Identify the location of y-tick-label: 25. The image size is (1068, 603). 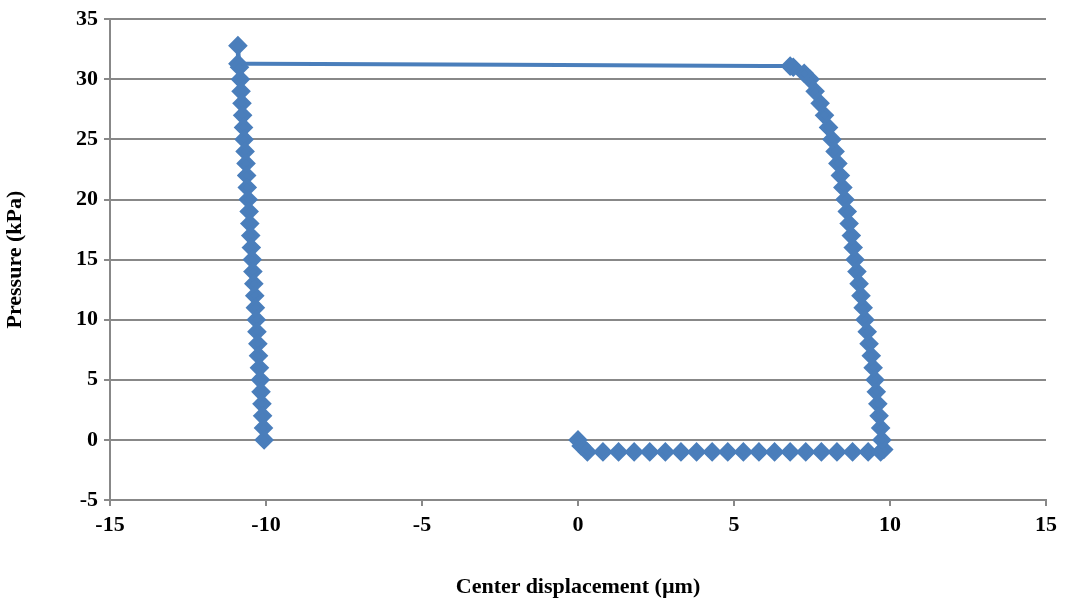
(87, 138).